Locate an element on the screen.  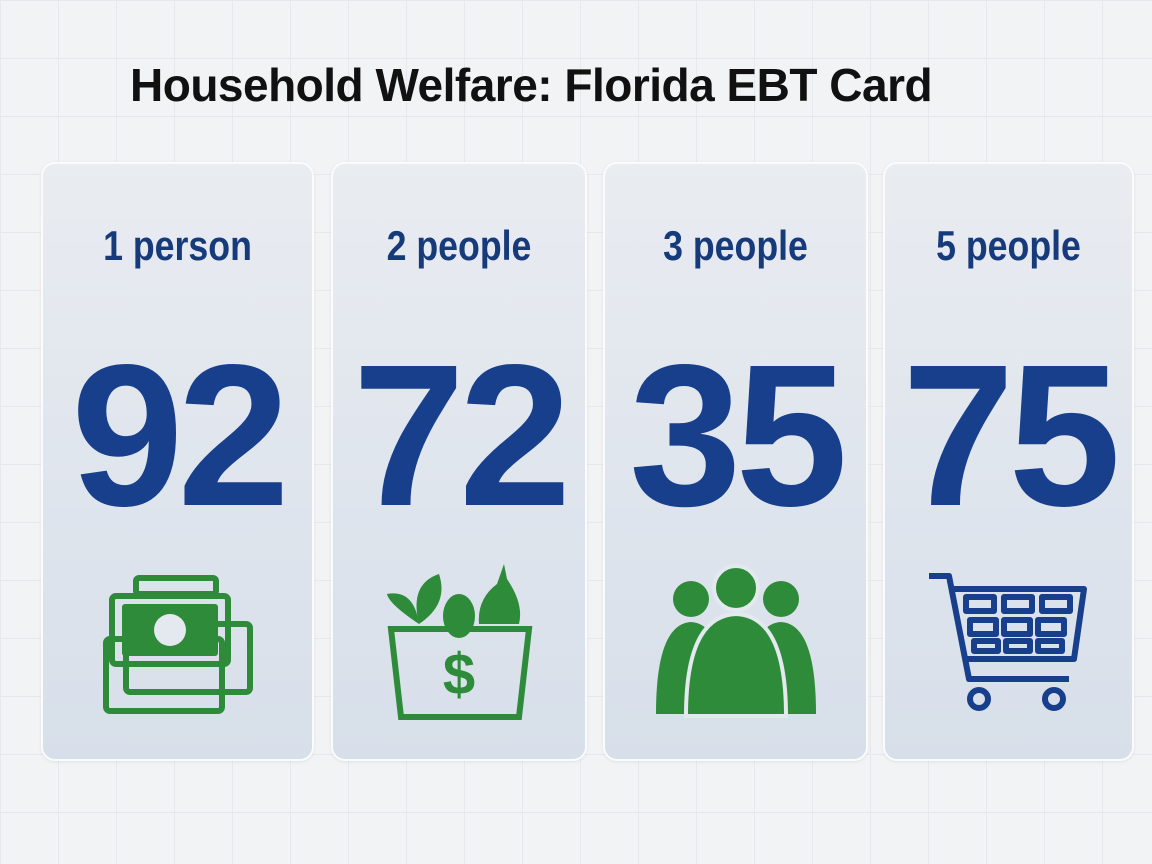
card-value: 92 is located at coordinates (180, 435).